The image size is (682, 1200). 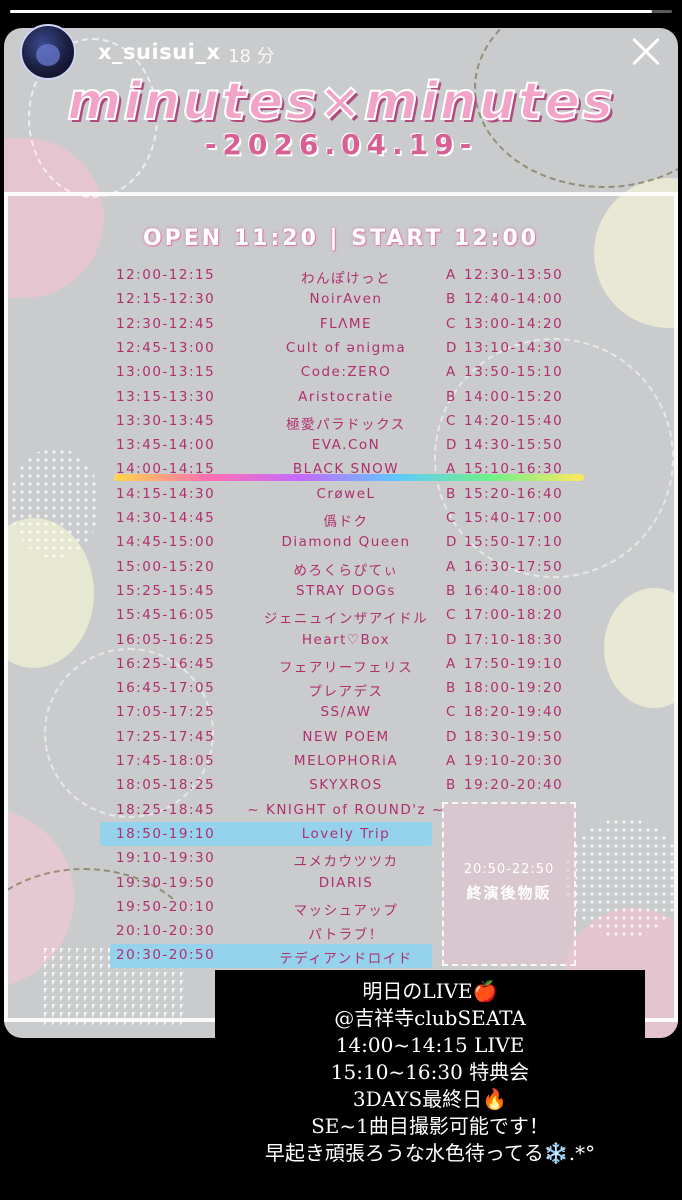 What do you see at coordinates (346, 736) in the screenshot?
I see `artist-name: NEW POEM` at bounding box center [346, 736].